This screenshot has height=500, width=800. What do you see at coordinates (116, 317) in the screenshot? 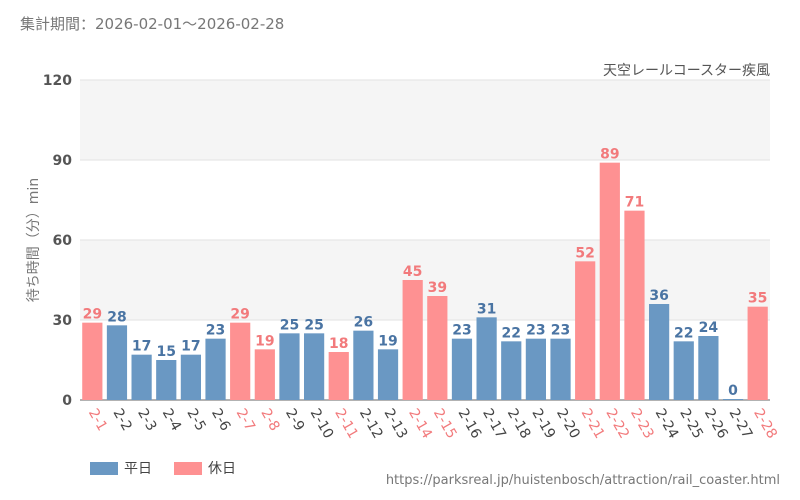
I see `data-label: 28` at bounding box center [116, 317].